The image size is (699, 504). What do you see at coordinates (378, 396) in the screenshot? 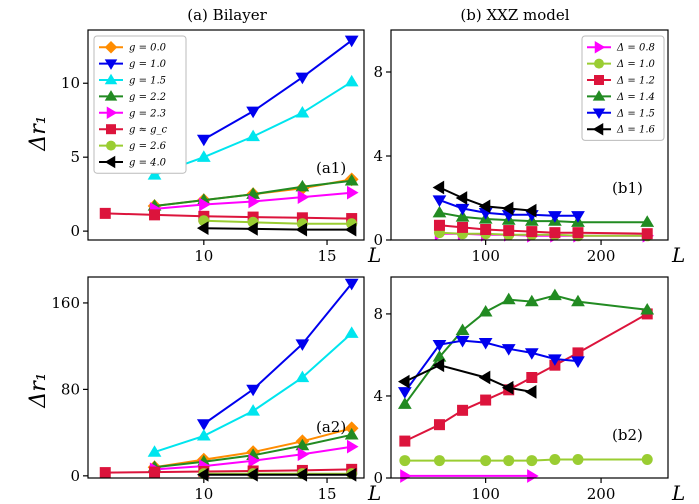
I see `y-tick-label: 4` at bounding box center [378, 396].